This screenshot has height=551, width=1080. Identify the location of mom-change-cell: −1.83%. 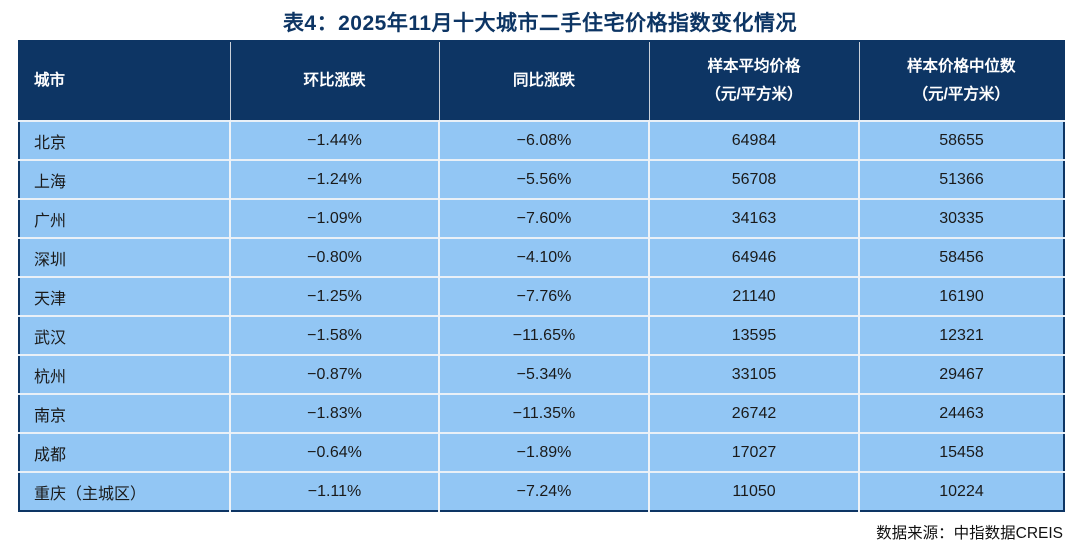
(335, 413).